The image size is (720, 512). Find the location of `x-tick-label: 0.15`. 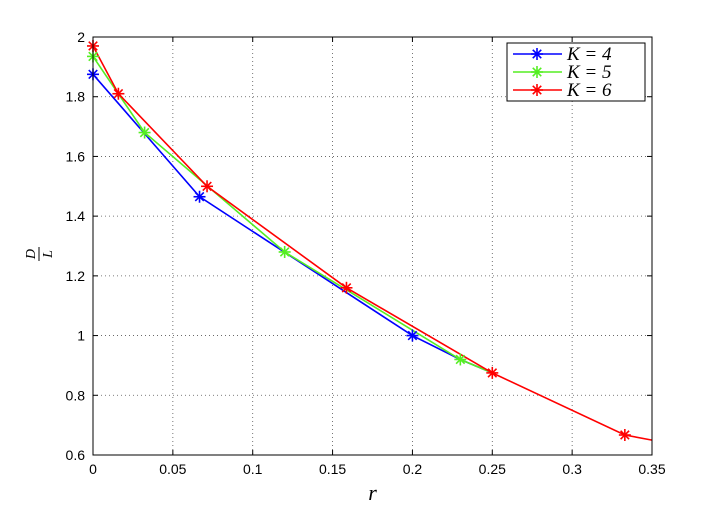

x-tick-label: 0.15 is located at coordinates (332, 469).